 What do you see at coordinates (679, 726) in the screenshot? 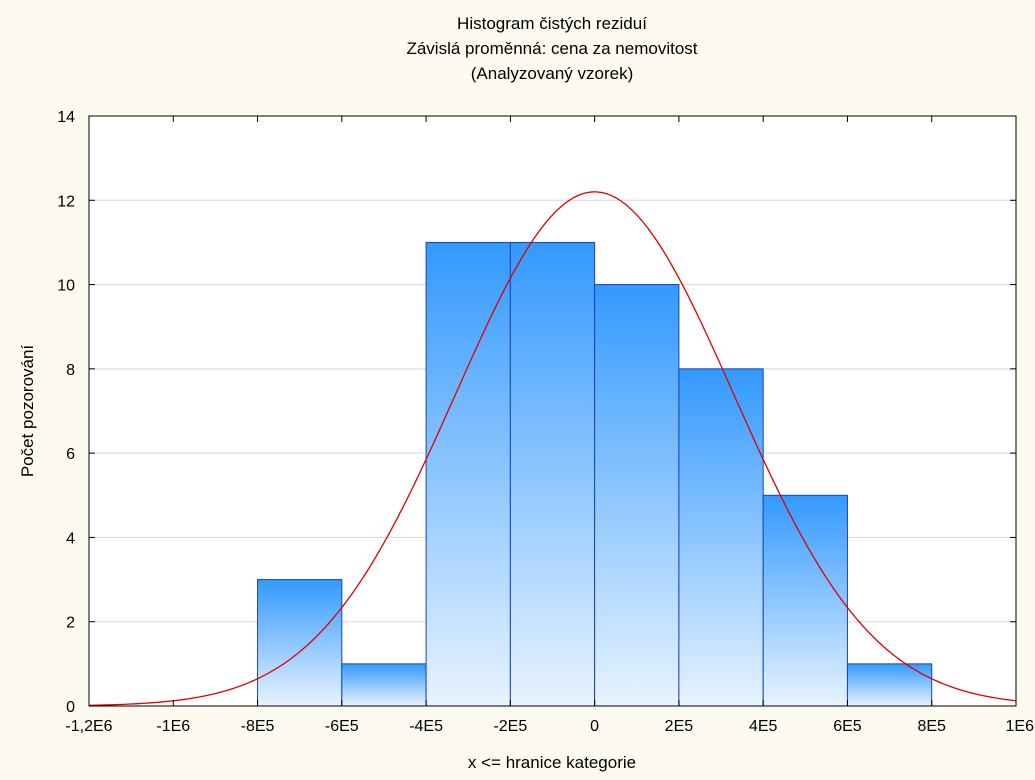
I see `x-tick-label: 2E5` at bounding box center [679, 726].